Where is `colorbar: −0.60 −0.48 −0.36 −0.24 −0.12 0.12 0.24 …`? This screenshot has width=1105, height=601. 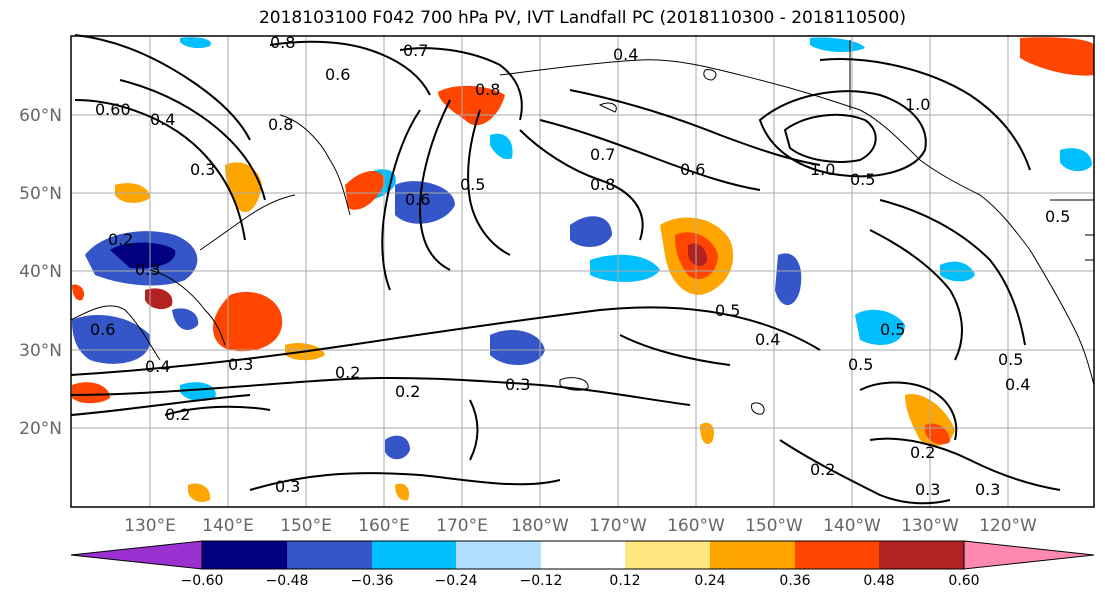 colorbar: −0.60 −0.48 −0.36 −0.24 −0.12 0.12 0.24 … is located at coordinates (582, 564).